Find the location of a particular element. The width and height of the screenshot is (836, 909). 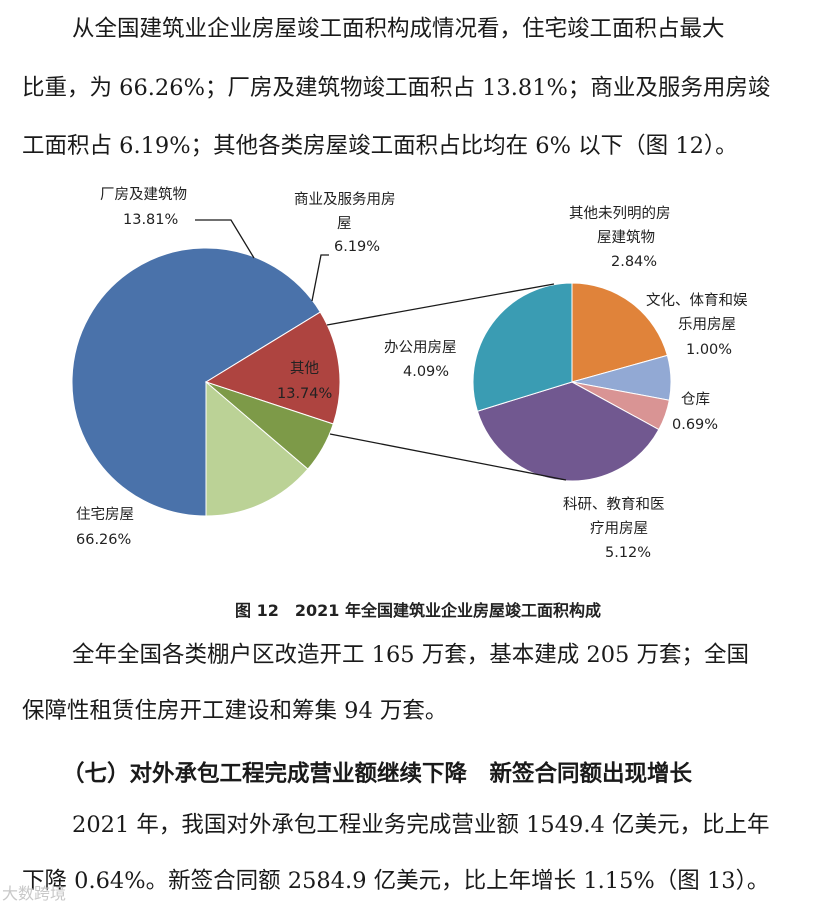

label-unlisted-name-1: 其他未列明的房 is located at coordinates (620, 213).